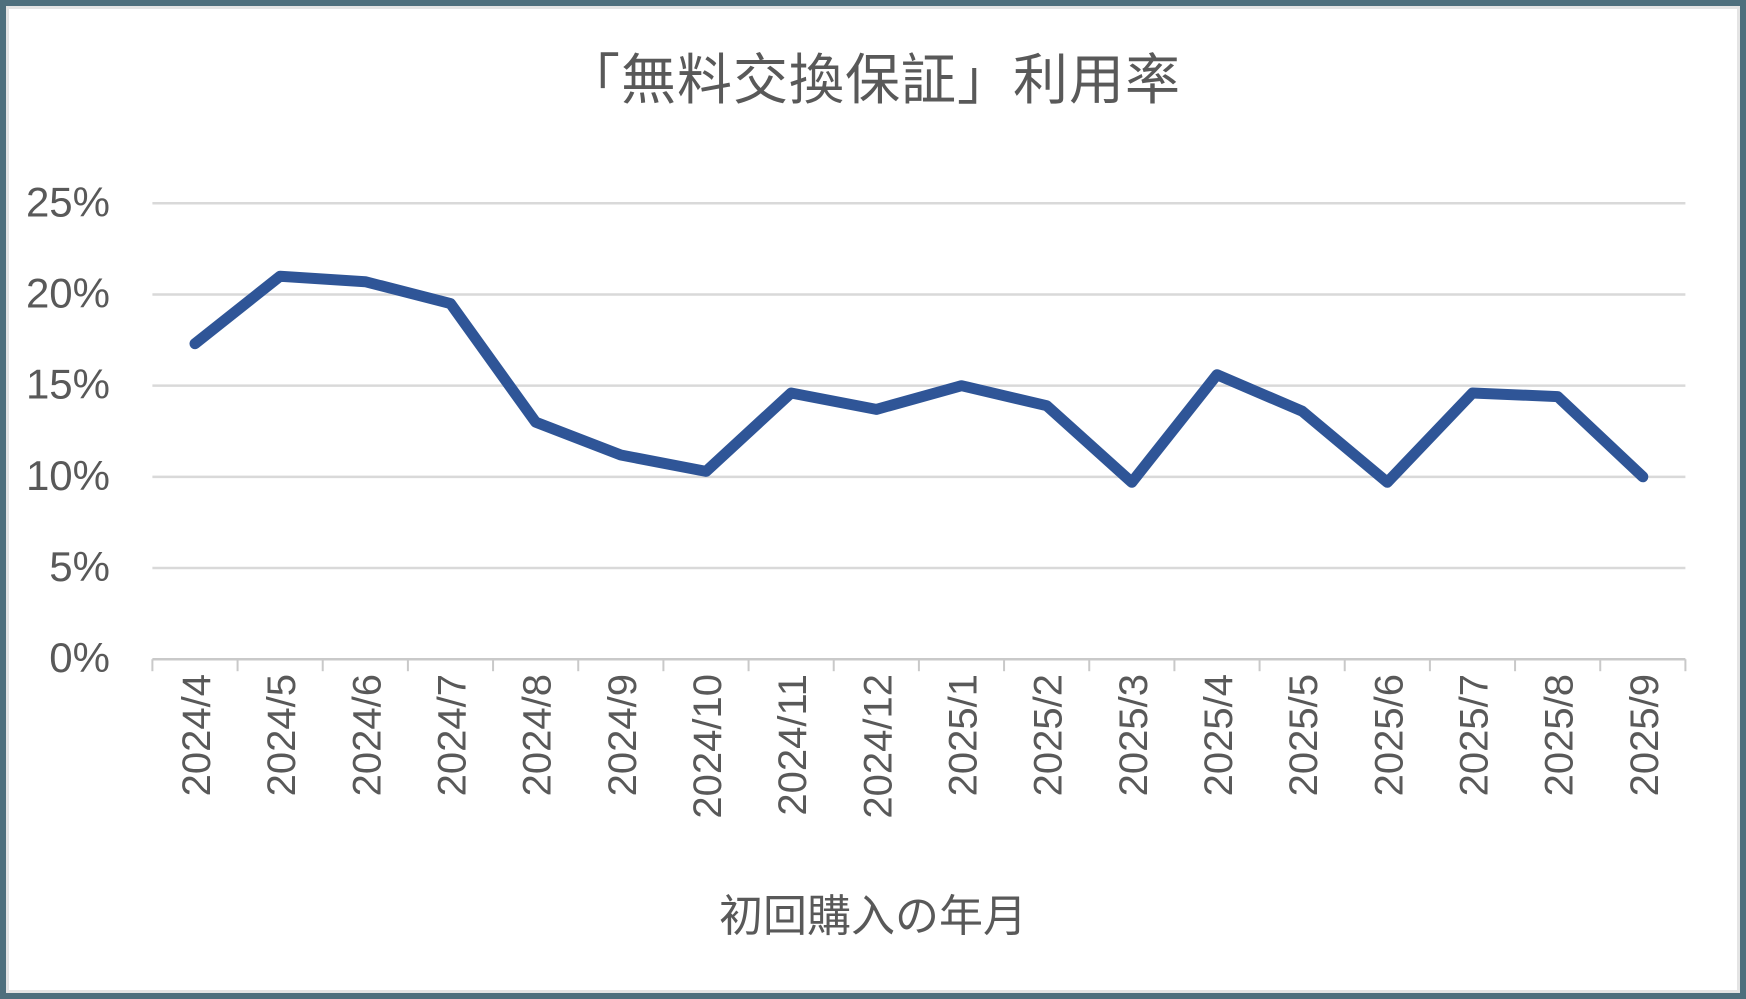 The height and width of the screenshot is (999, 1746). Describe the element at coordinates (708, 746) in the screenshot. I see `x-tick-label: 2024/10` at that location.